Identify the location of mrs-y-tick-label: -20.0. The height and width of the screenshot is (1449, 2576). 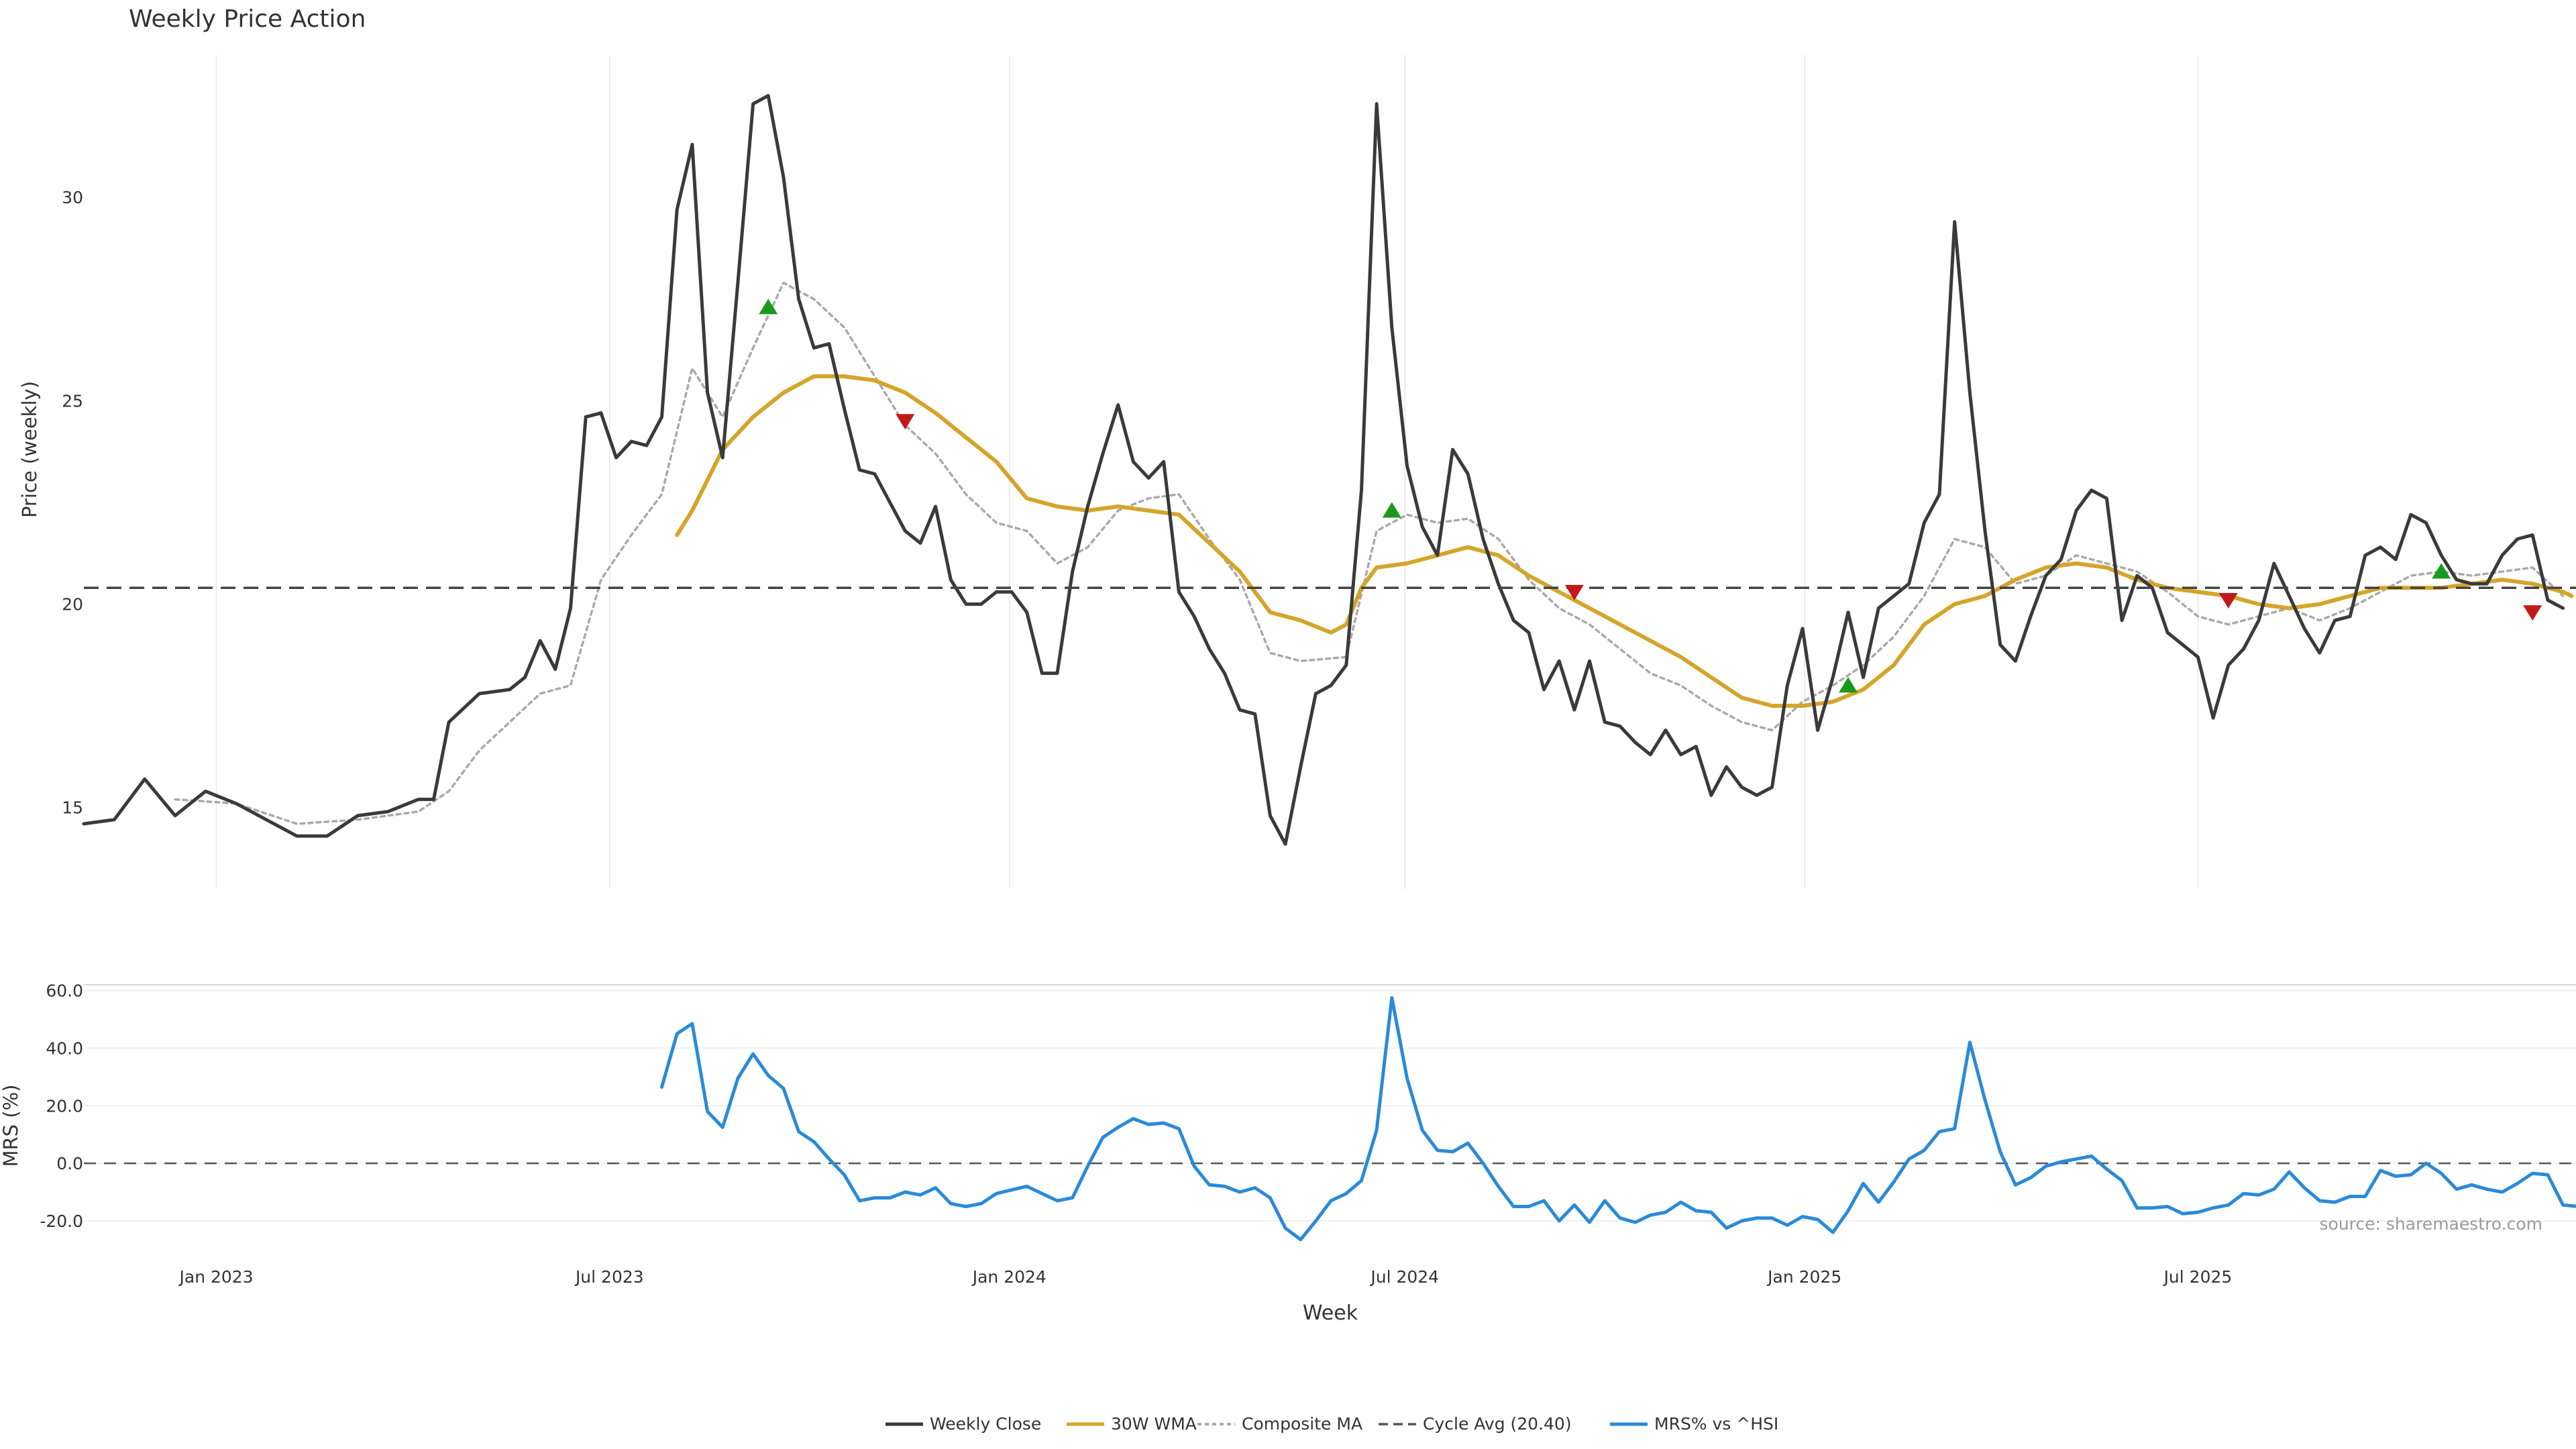
(61, 1221).